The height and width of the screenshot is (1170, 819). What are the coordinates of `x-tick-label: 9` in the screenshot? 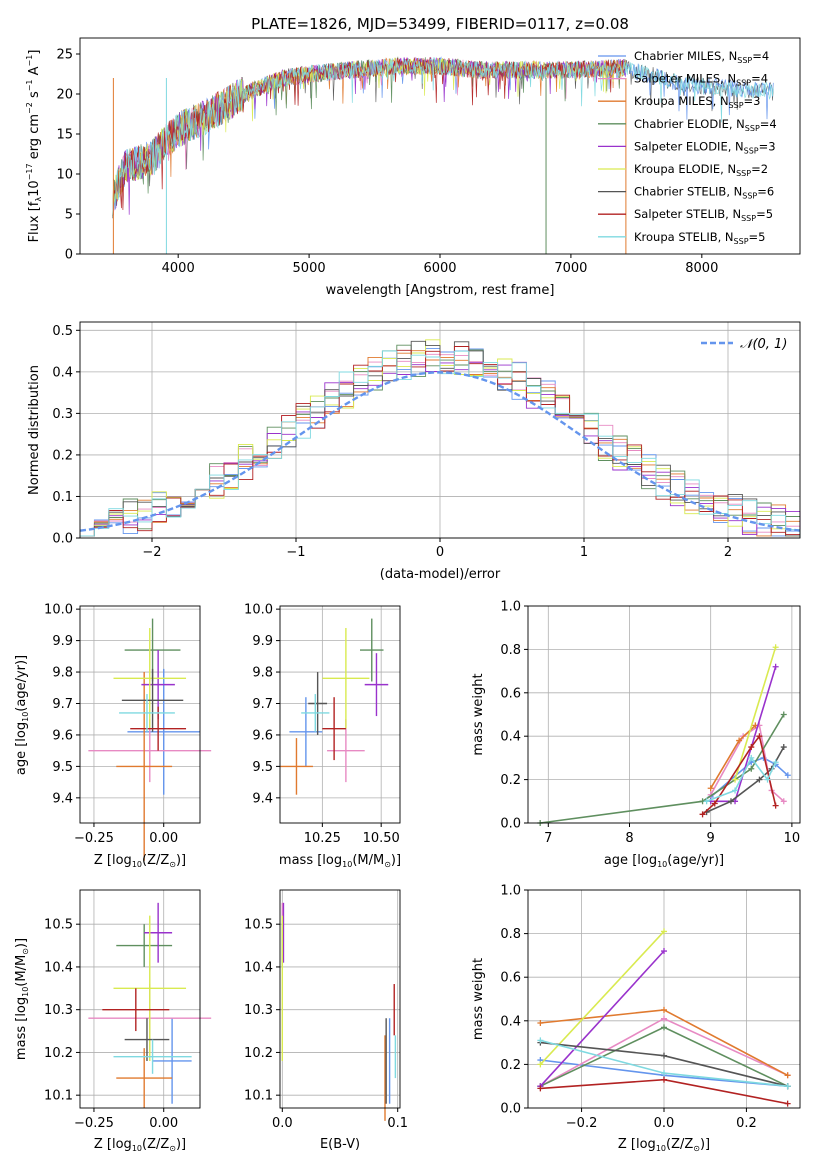 It's located at (711, 838).